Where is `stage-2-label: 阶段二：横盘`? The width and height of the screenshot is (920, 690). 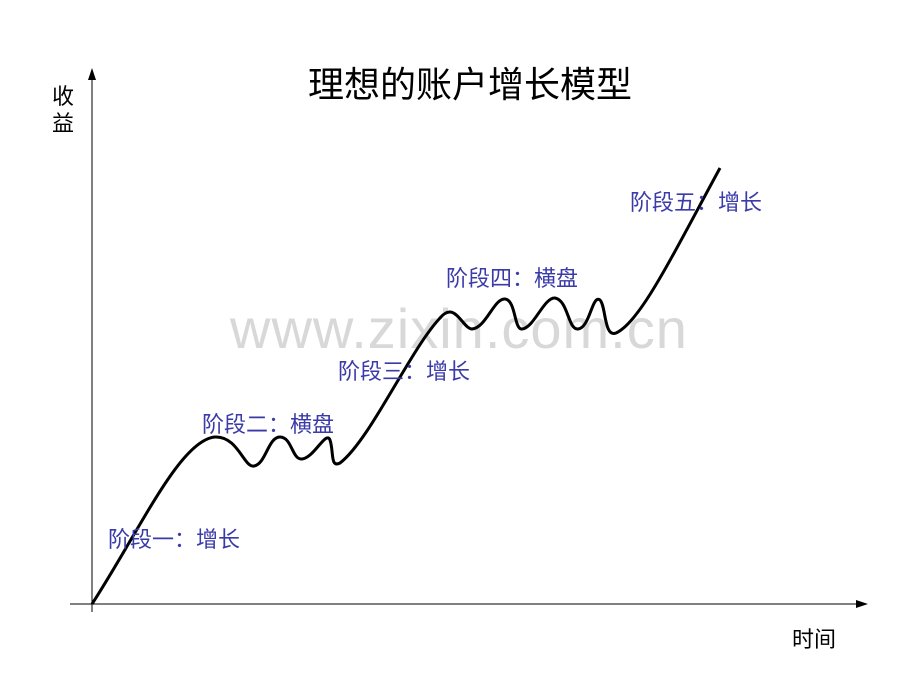 stage-2-label: 阶段二：横盘 is located at coordinates (268, 425).